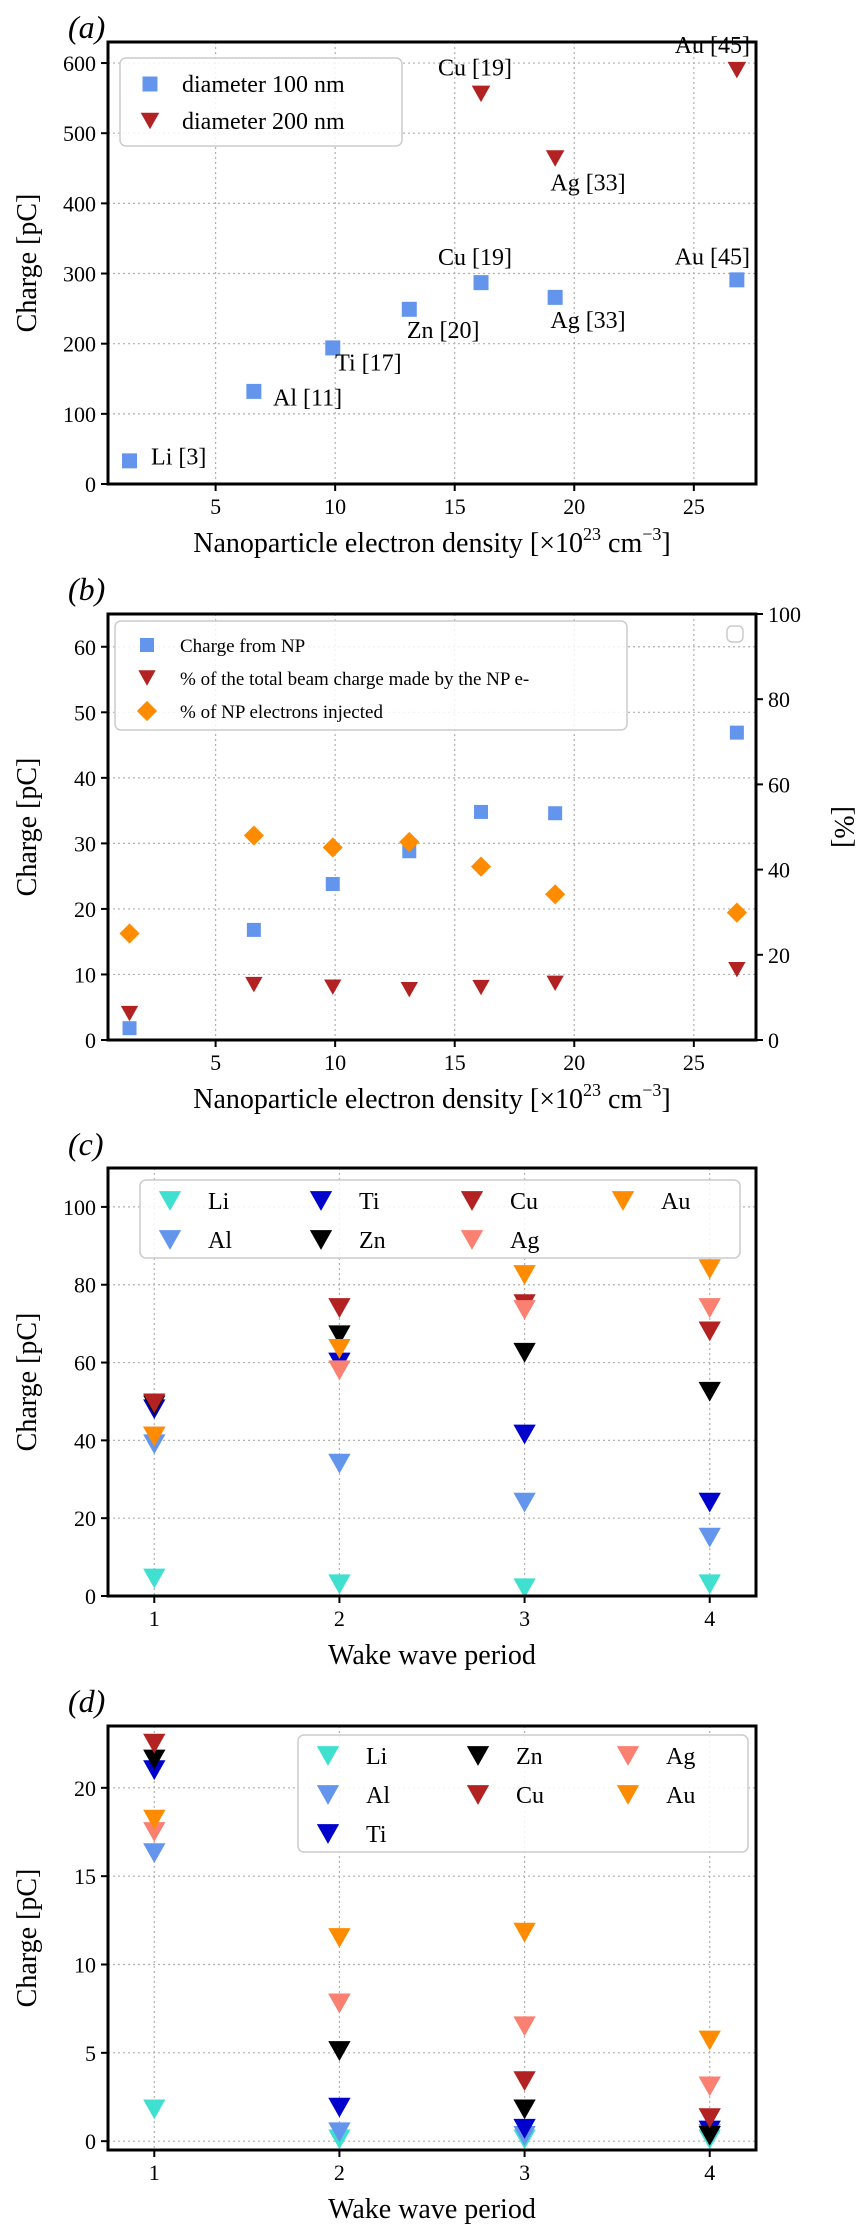 This screenshot has width=858, height=2239. What do you see at coordinates (443, 331) in the screenshot?
I see `point-annotation: Zn [20]` at bounding box center [443, 331].